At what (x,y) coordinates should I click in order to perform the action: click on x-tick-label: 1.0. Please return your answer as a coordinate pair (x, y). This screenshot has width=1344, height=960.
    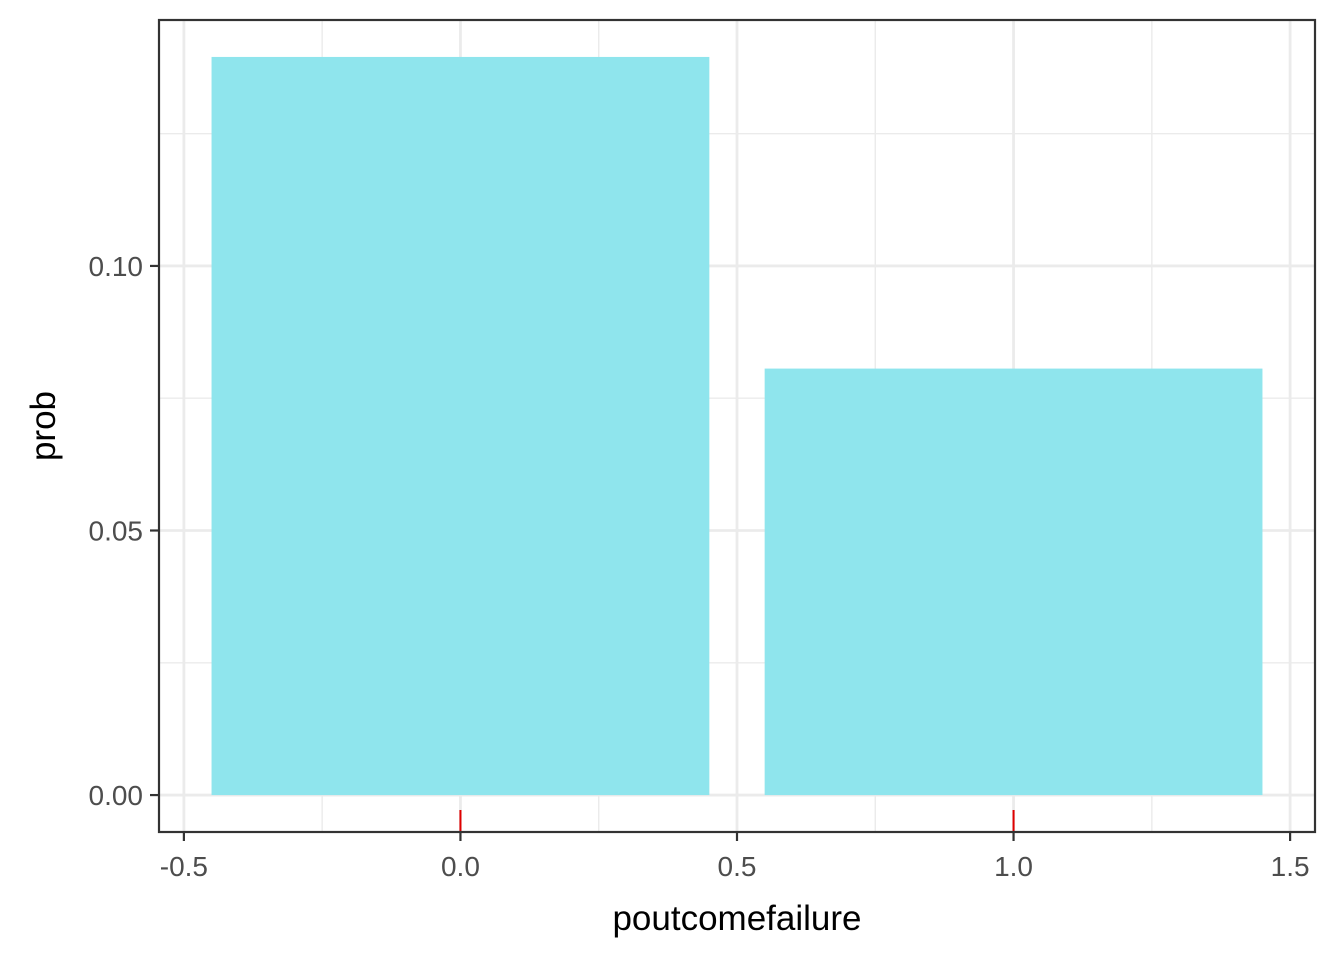
    Looking at the image, I should click on (1013, 866).